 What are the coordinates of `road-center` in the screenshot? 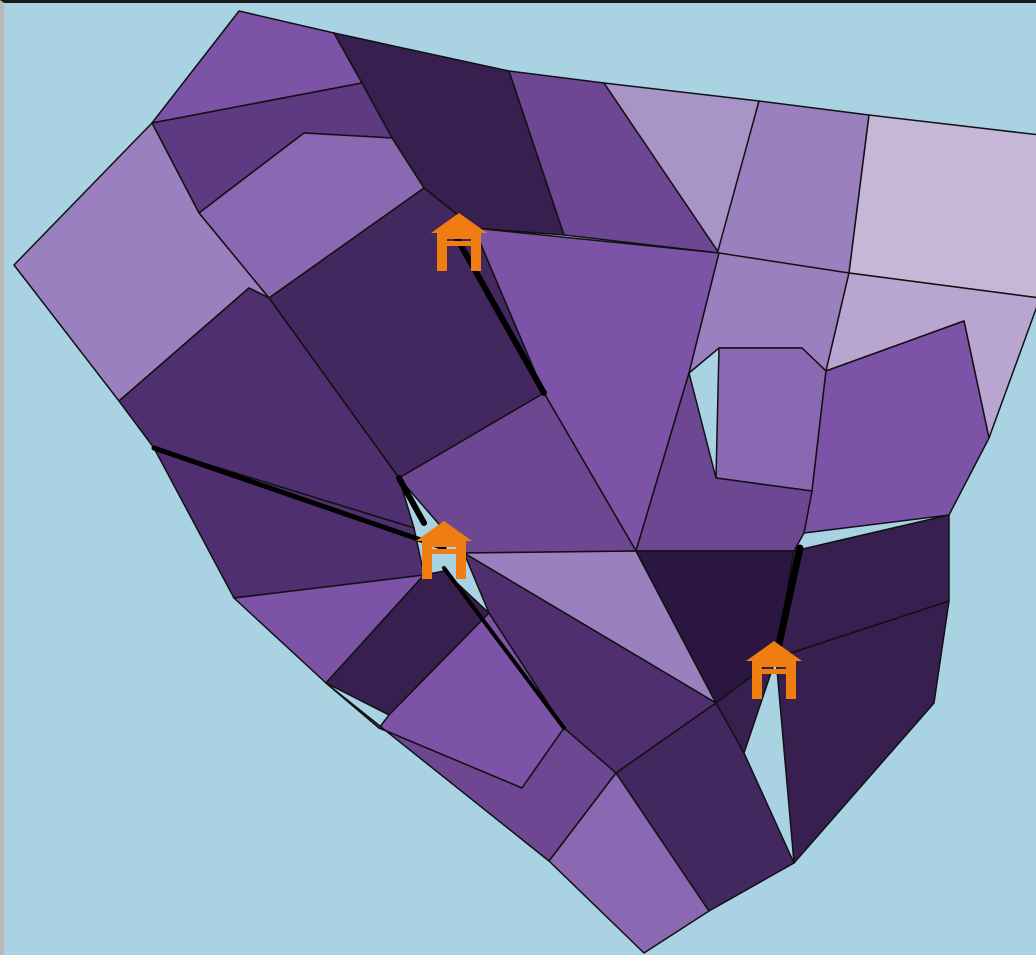 It's located at (411, 500).